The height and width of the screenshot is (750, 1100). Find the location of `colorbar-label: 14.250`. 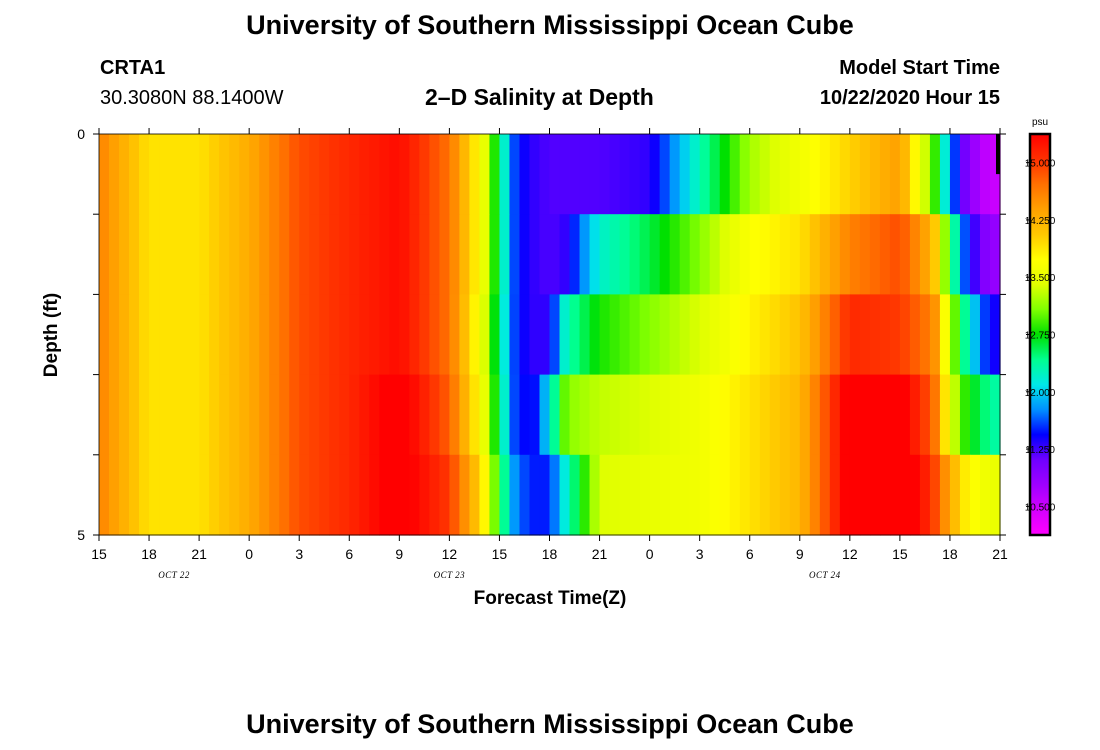

colorbar-label: 14.250 is located at coordinates (1040, 221).